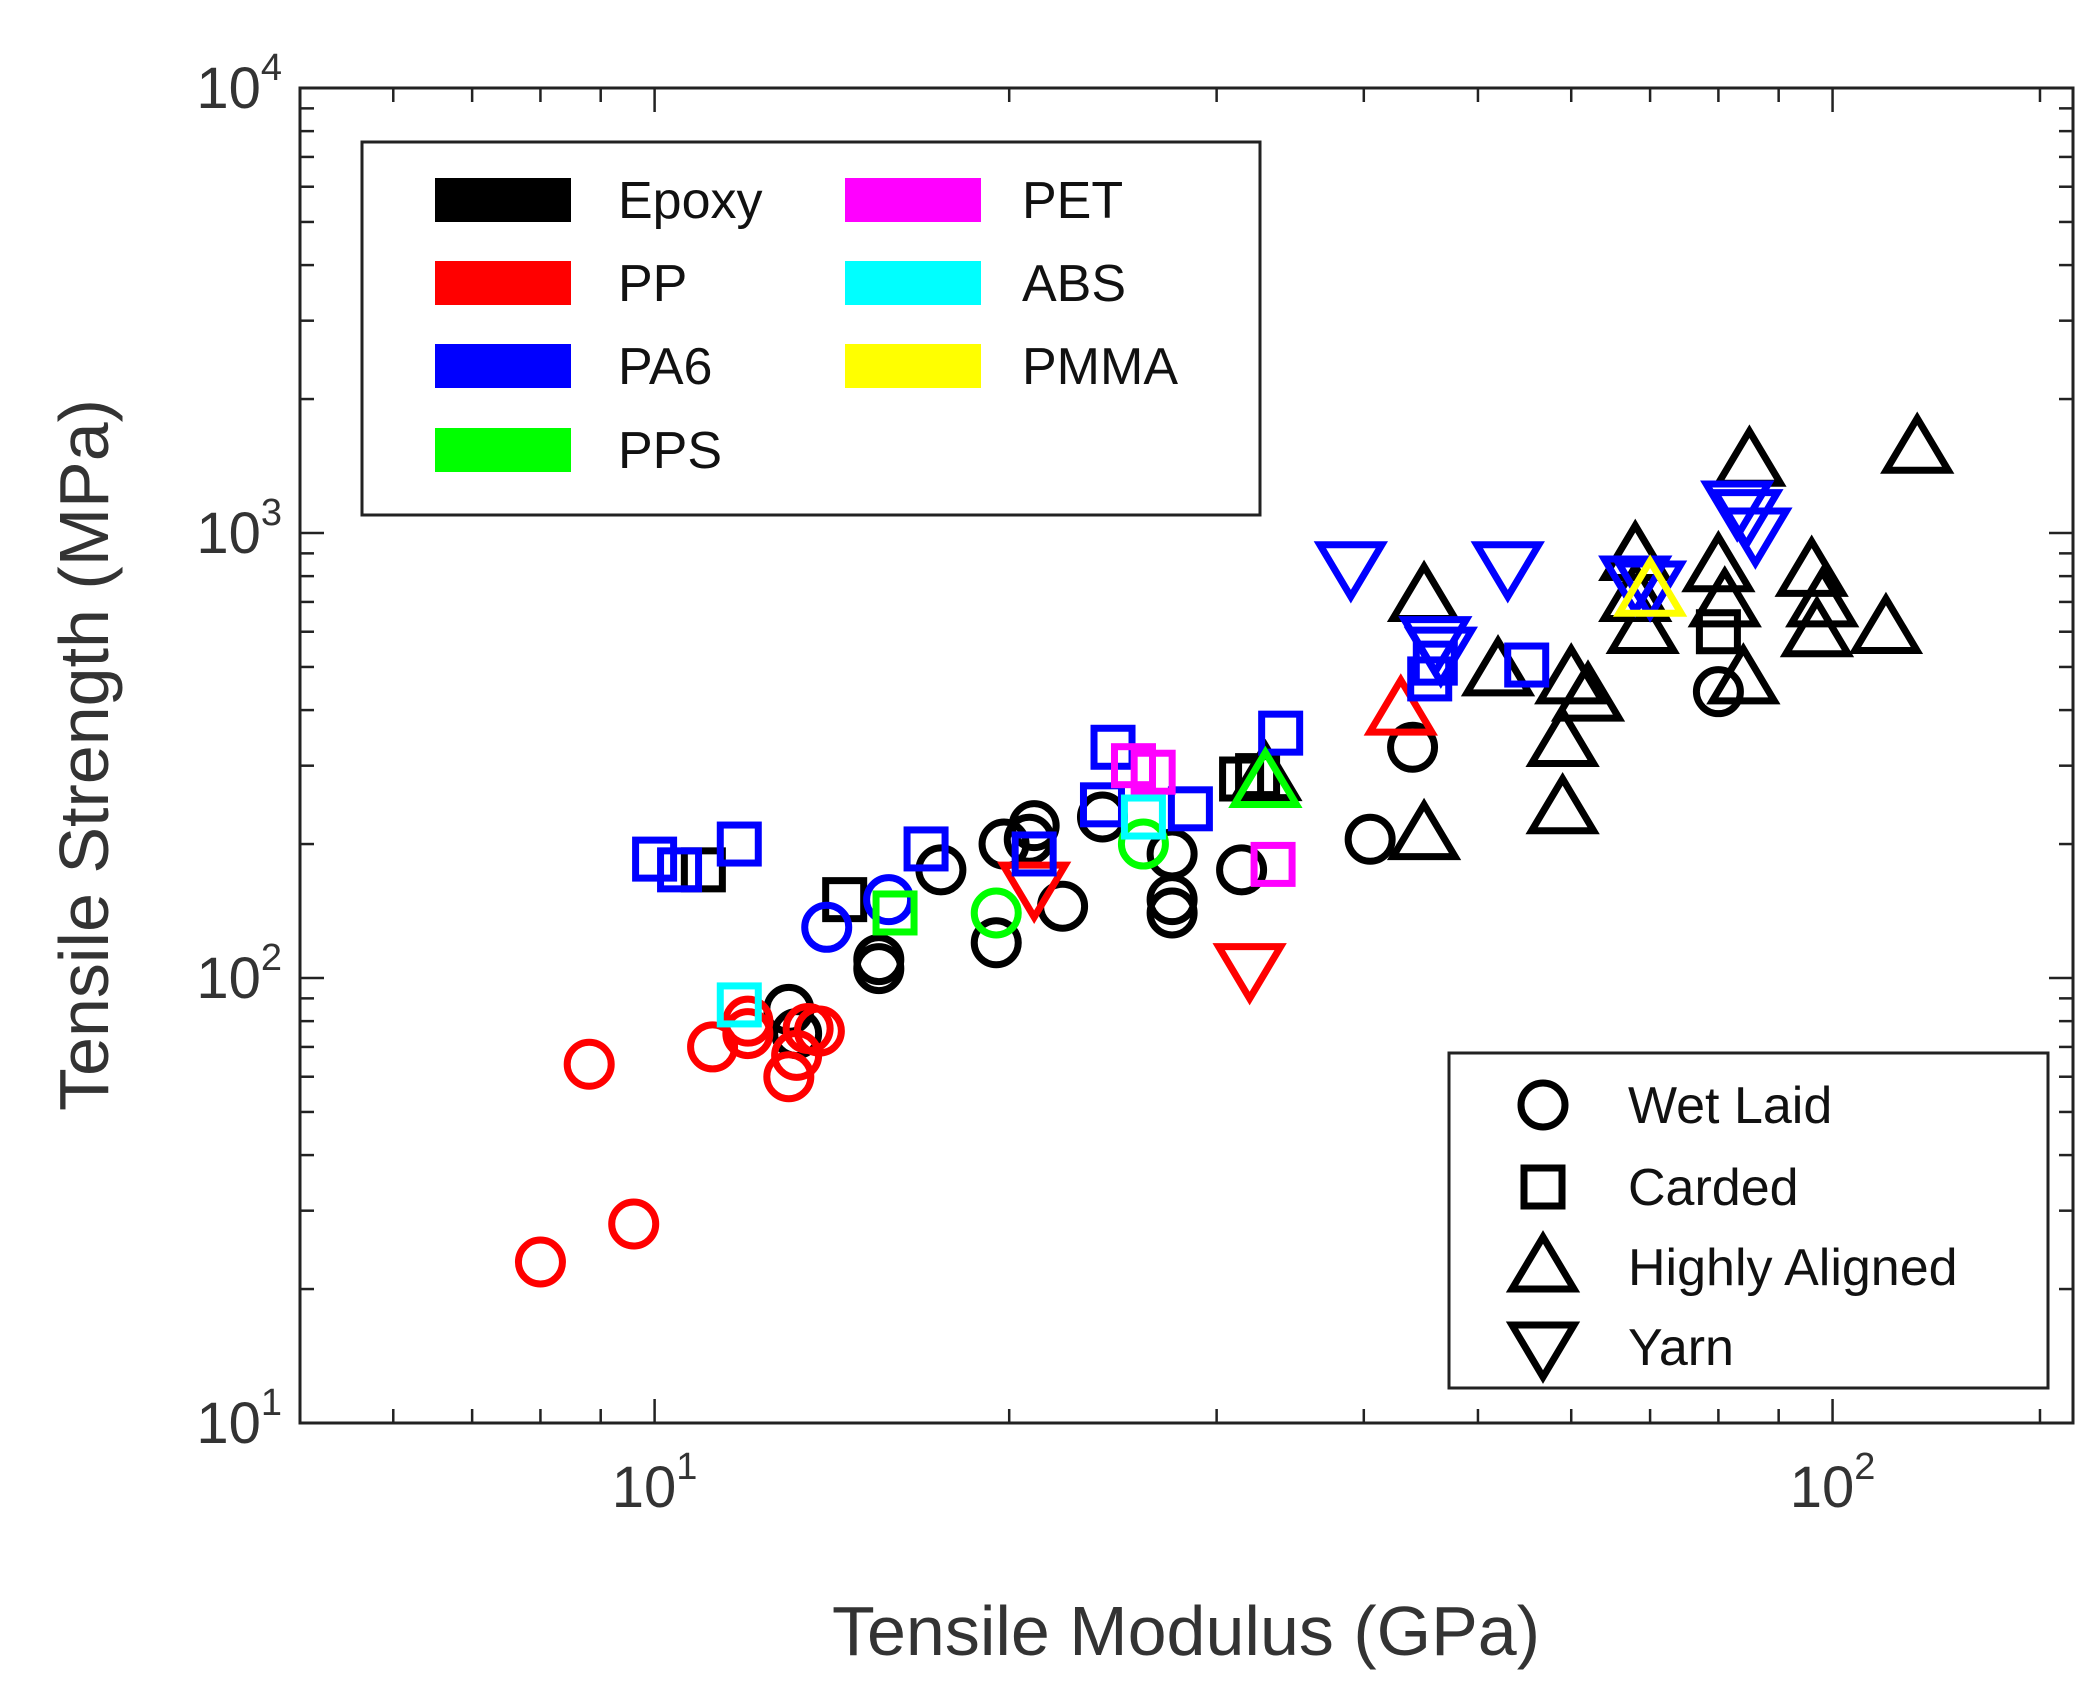 The width and height of the screenshot is (2100, 1704). What do you see at coordinates (84, 755) in the screenshot?
I see `y-axis-title: Tensile Strength (MPa)` at bounding box center [84, 755].